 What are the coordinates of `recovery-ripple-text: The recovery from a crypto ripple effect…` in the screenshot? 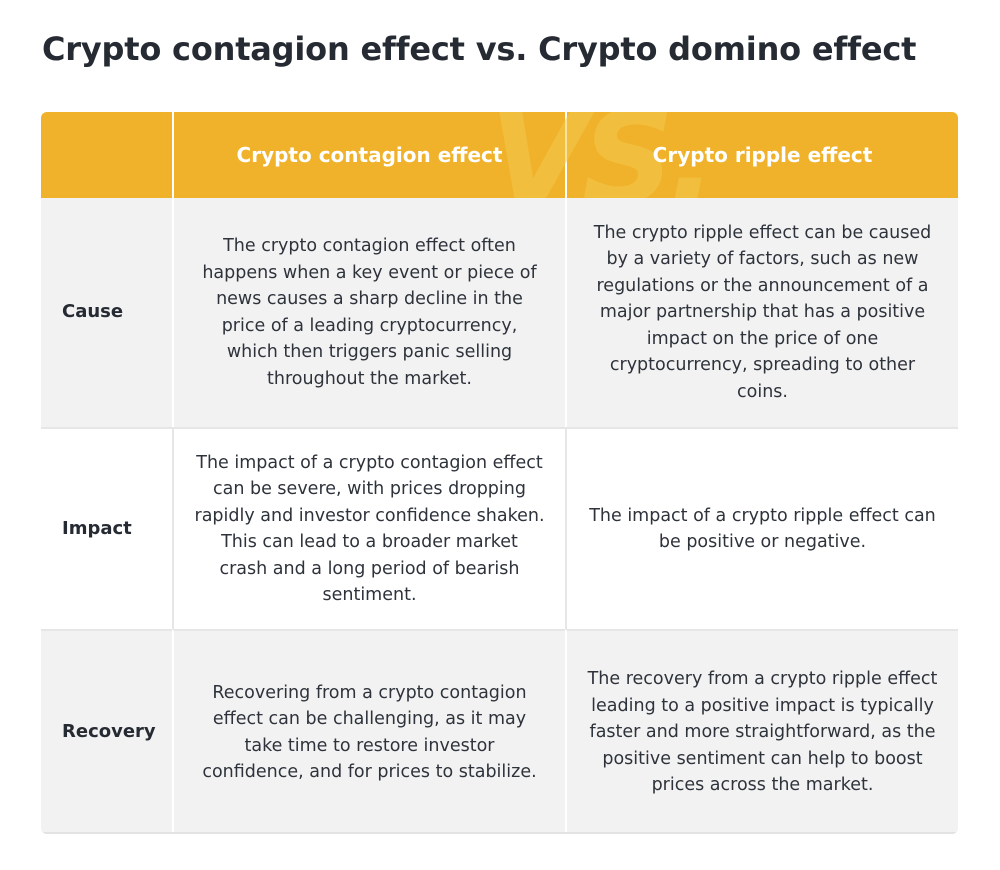 It's located at (762, 732).